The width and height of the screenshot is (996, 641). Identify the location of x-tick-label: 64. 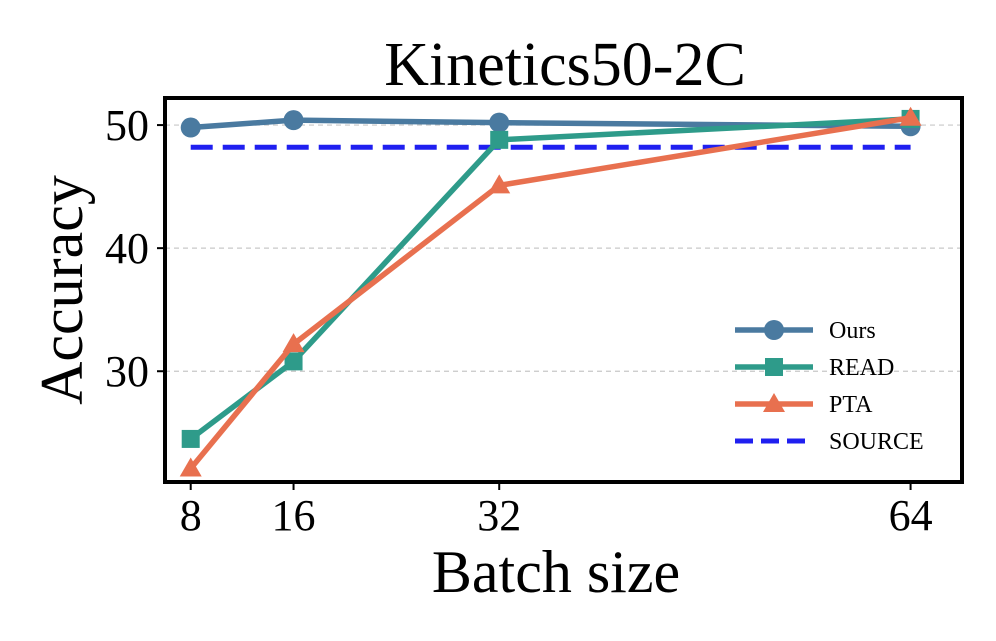
(911, 515).